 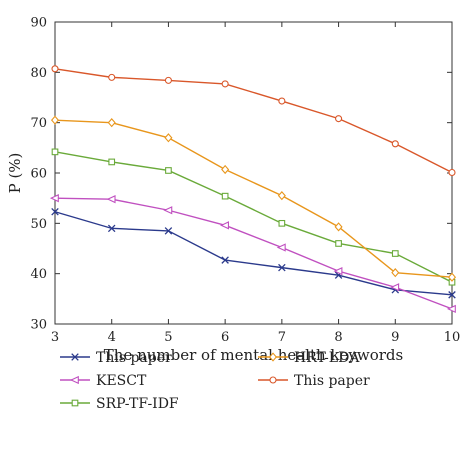 I want to click on y-tick-label: 60, so click(x=38, y=174).